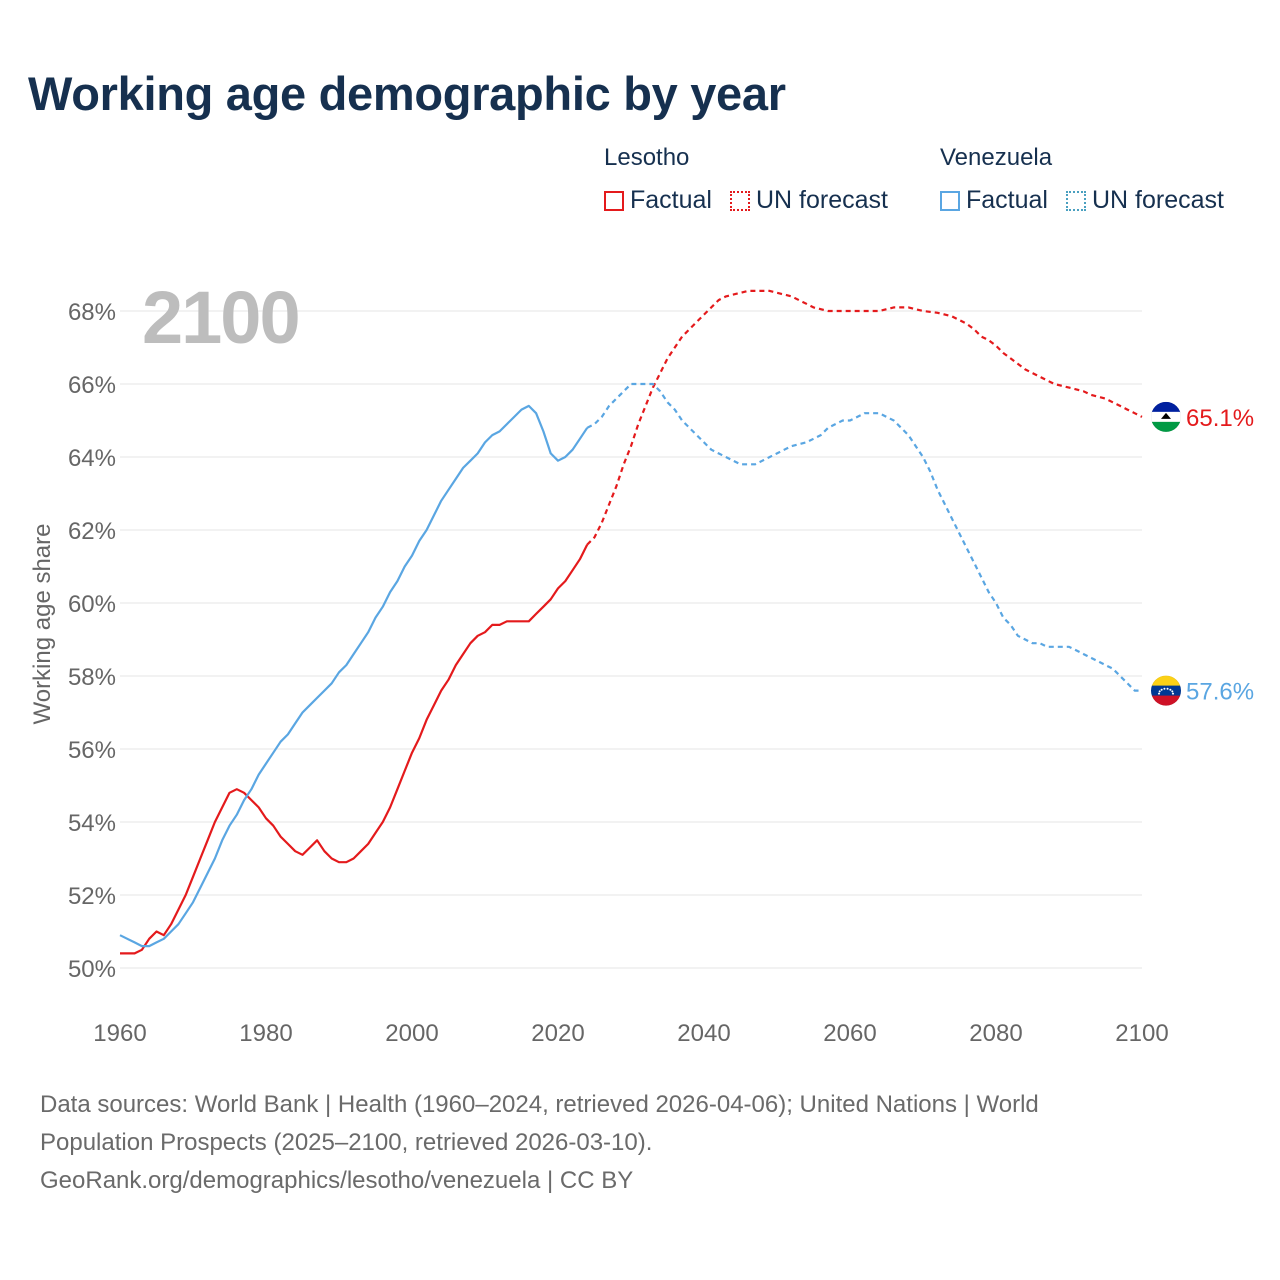  What do you see at coordinates (92, 312) in the screenshot?
I see `y-tick-label: 68%` at bounding box center [92, 312].